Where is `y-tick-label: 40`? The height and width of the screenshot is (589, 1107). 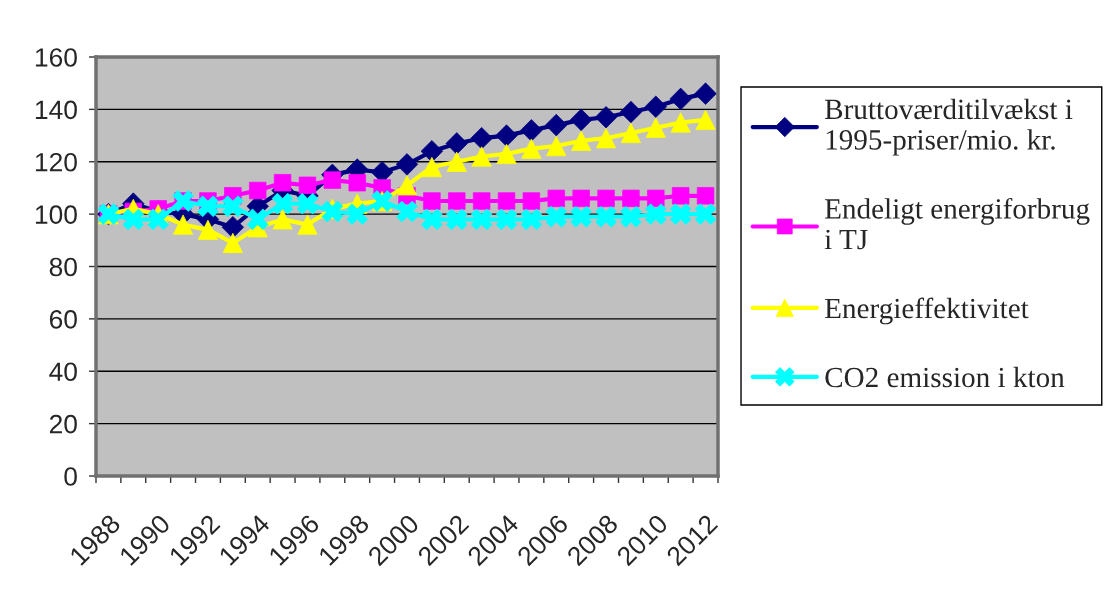
y-tick-label: 40 is located at coordinates (63, 372).